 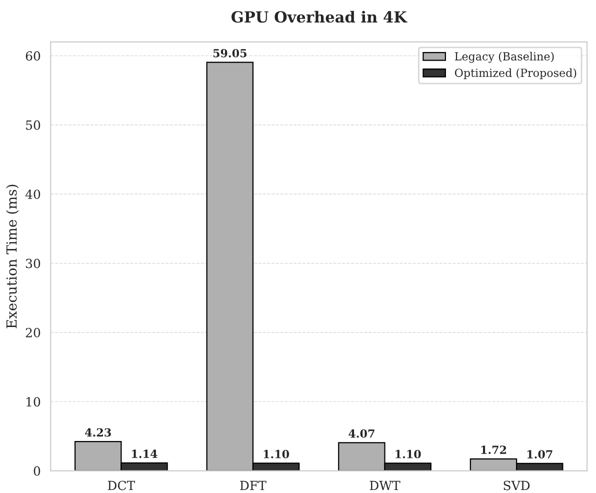 I want to click on data-label: 1.72, so click(x=493, y=450).